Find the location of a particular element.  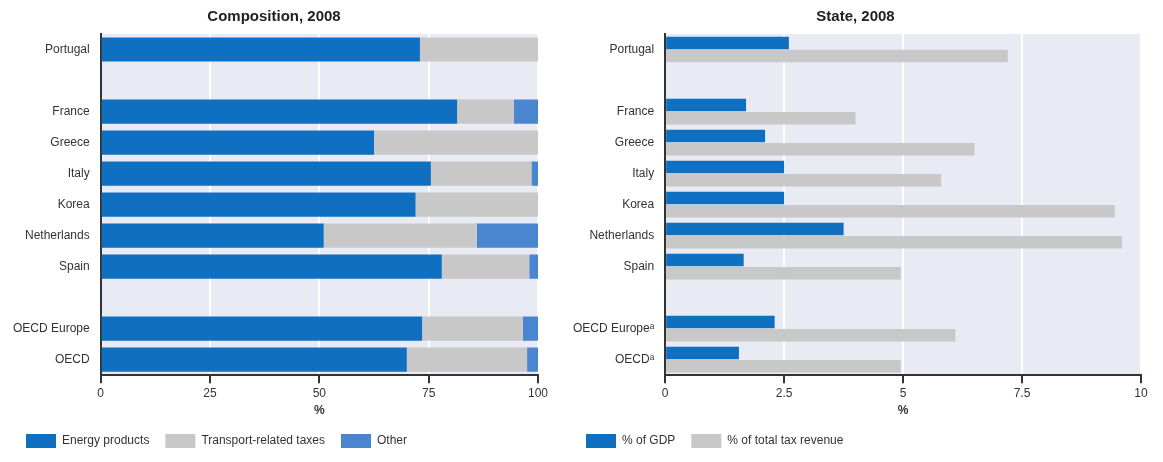

x-tick-label: 10 is located at coordinates (1141, 392).